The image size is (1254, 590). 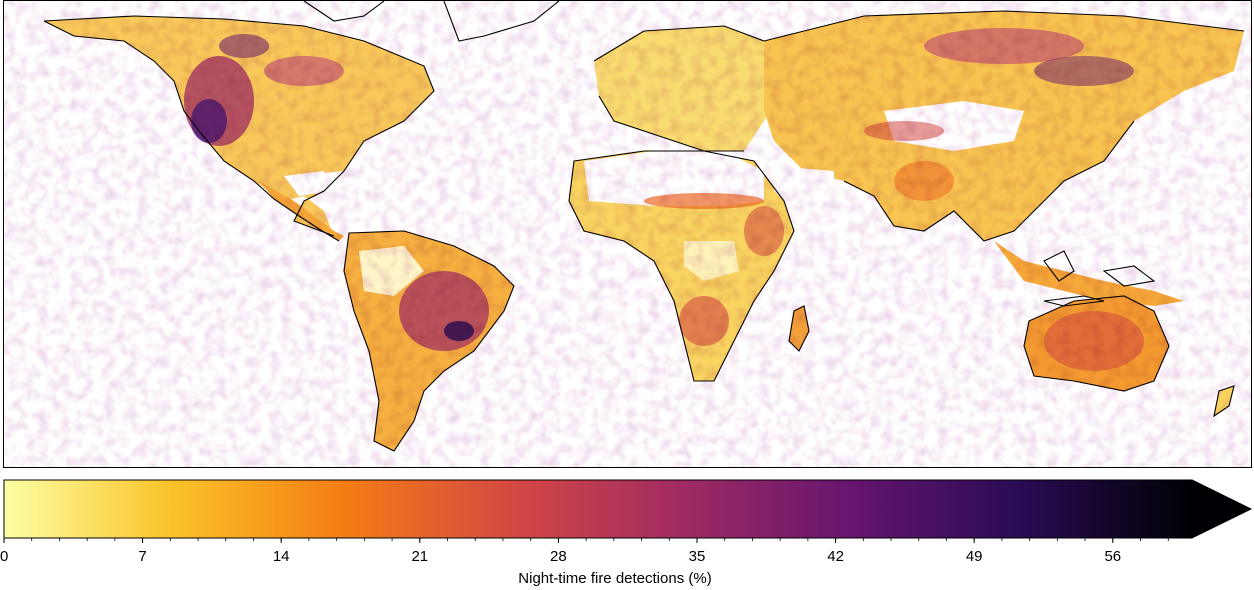 What do you see at coordinates (558, 556) in the screenshot?
I see `colorbar-tick-label: 28` at bounding box center [558, 556].